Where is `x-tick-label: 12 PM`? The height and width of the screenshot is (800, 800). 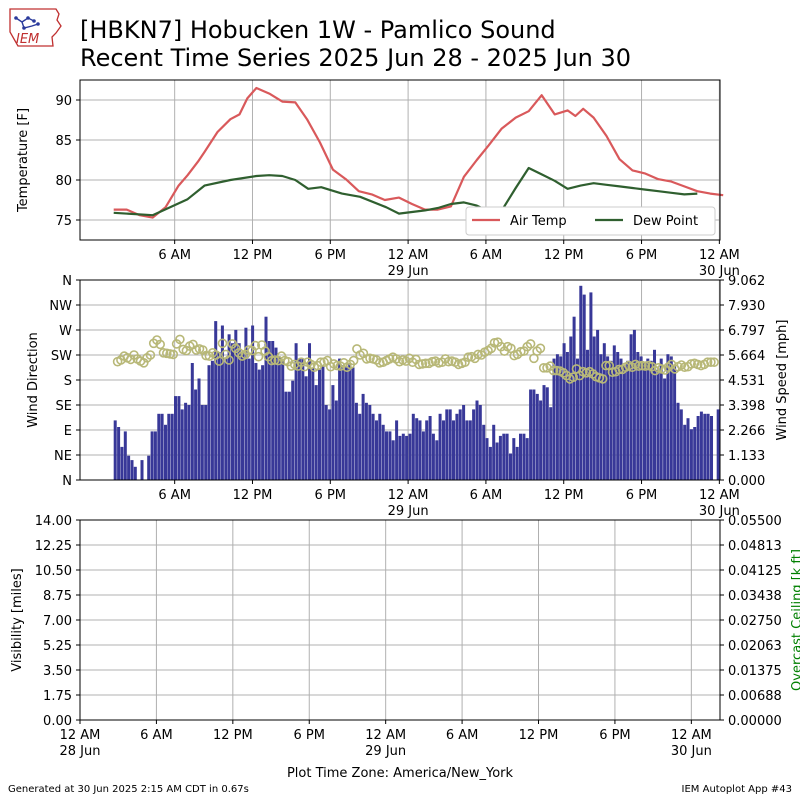
x-tick-label: 12 PM is located at coordinates (564, 255).